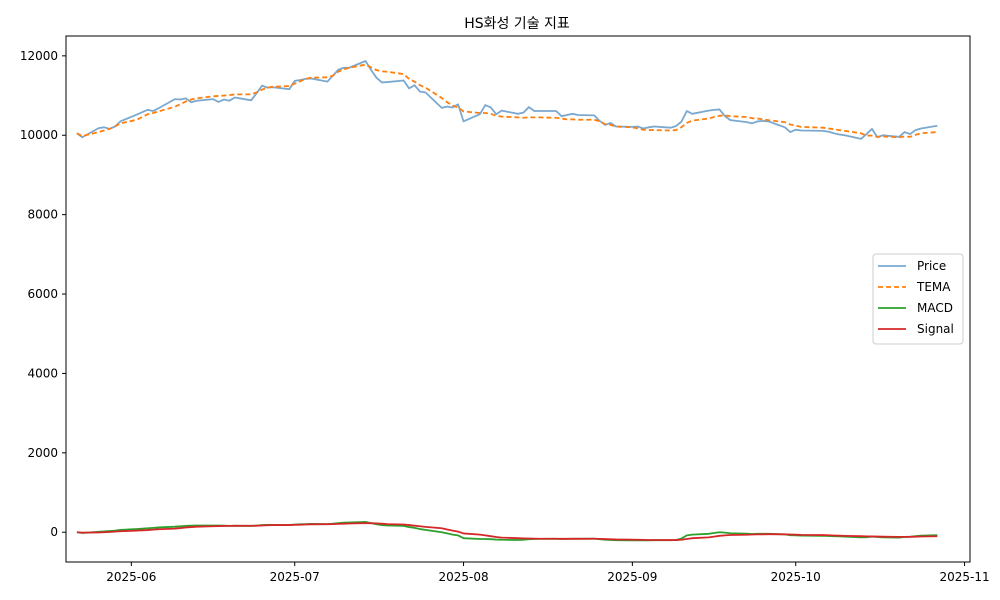 This screenshot has width=1000, height=600. Describe the element at coordinates (39, 56) in the screenshot. I see `y-tick-label: 12000` at that location.